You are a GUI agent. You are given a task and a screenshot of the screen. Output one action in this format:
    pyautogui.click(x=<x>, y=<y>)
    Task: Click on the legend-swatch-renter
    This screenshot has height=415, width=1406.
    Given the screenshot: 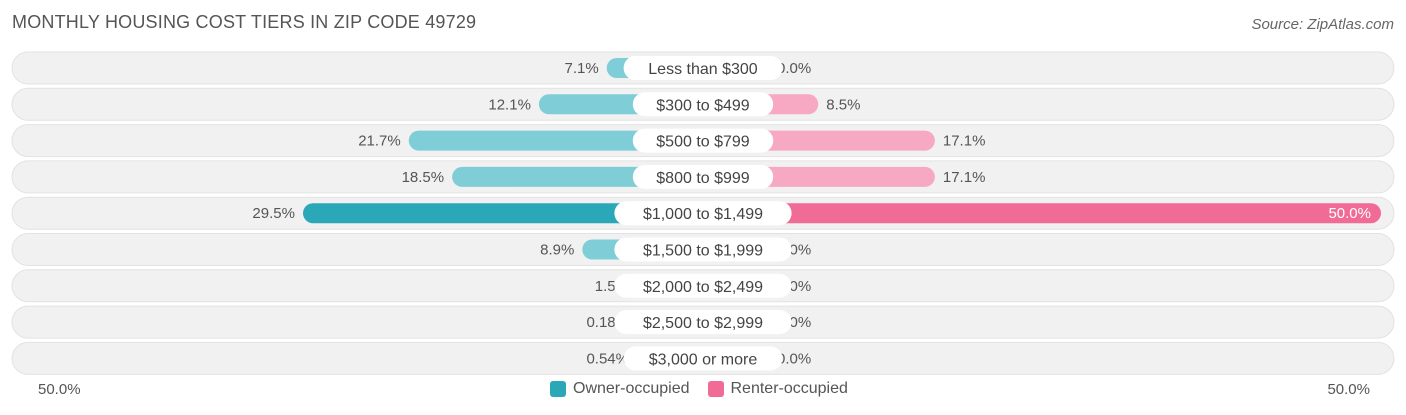 What is the action you would take?
    pyautogui.click(x=715, y=389)
    